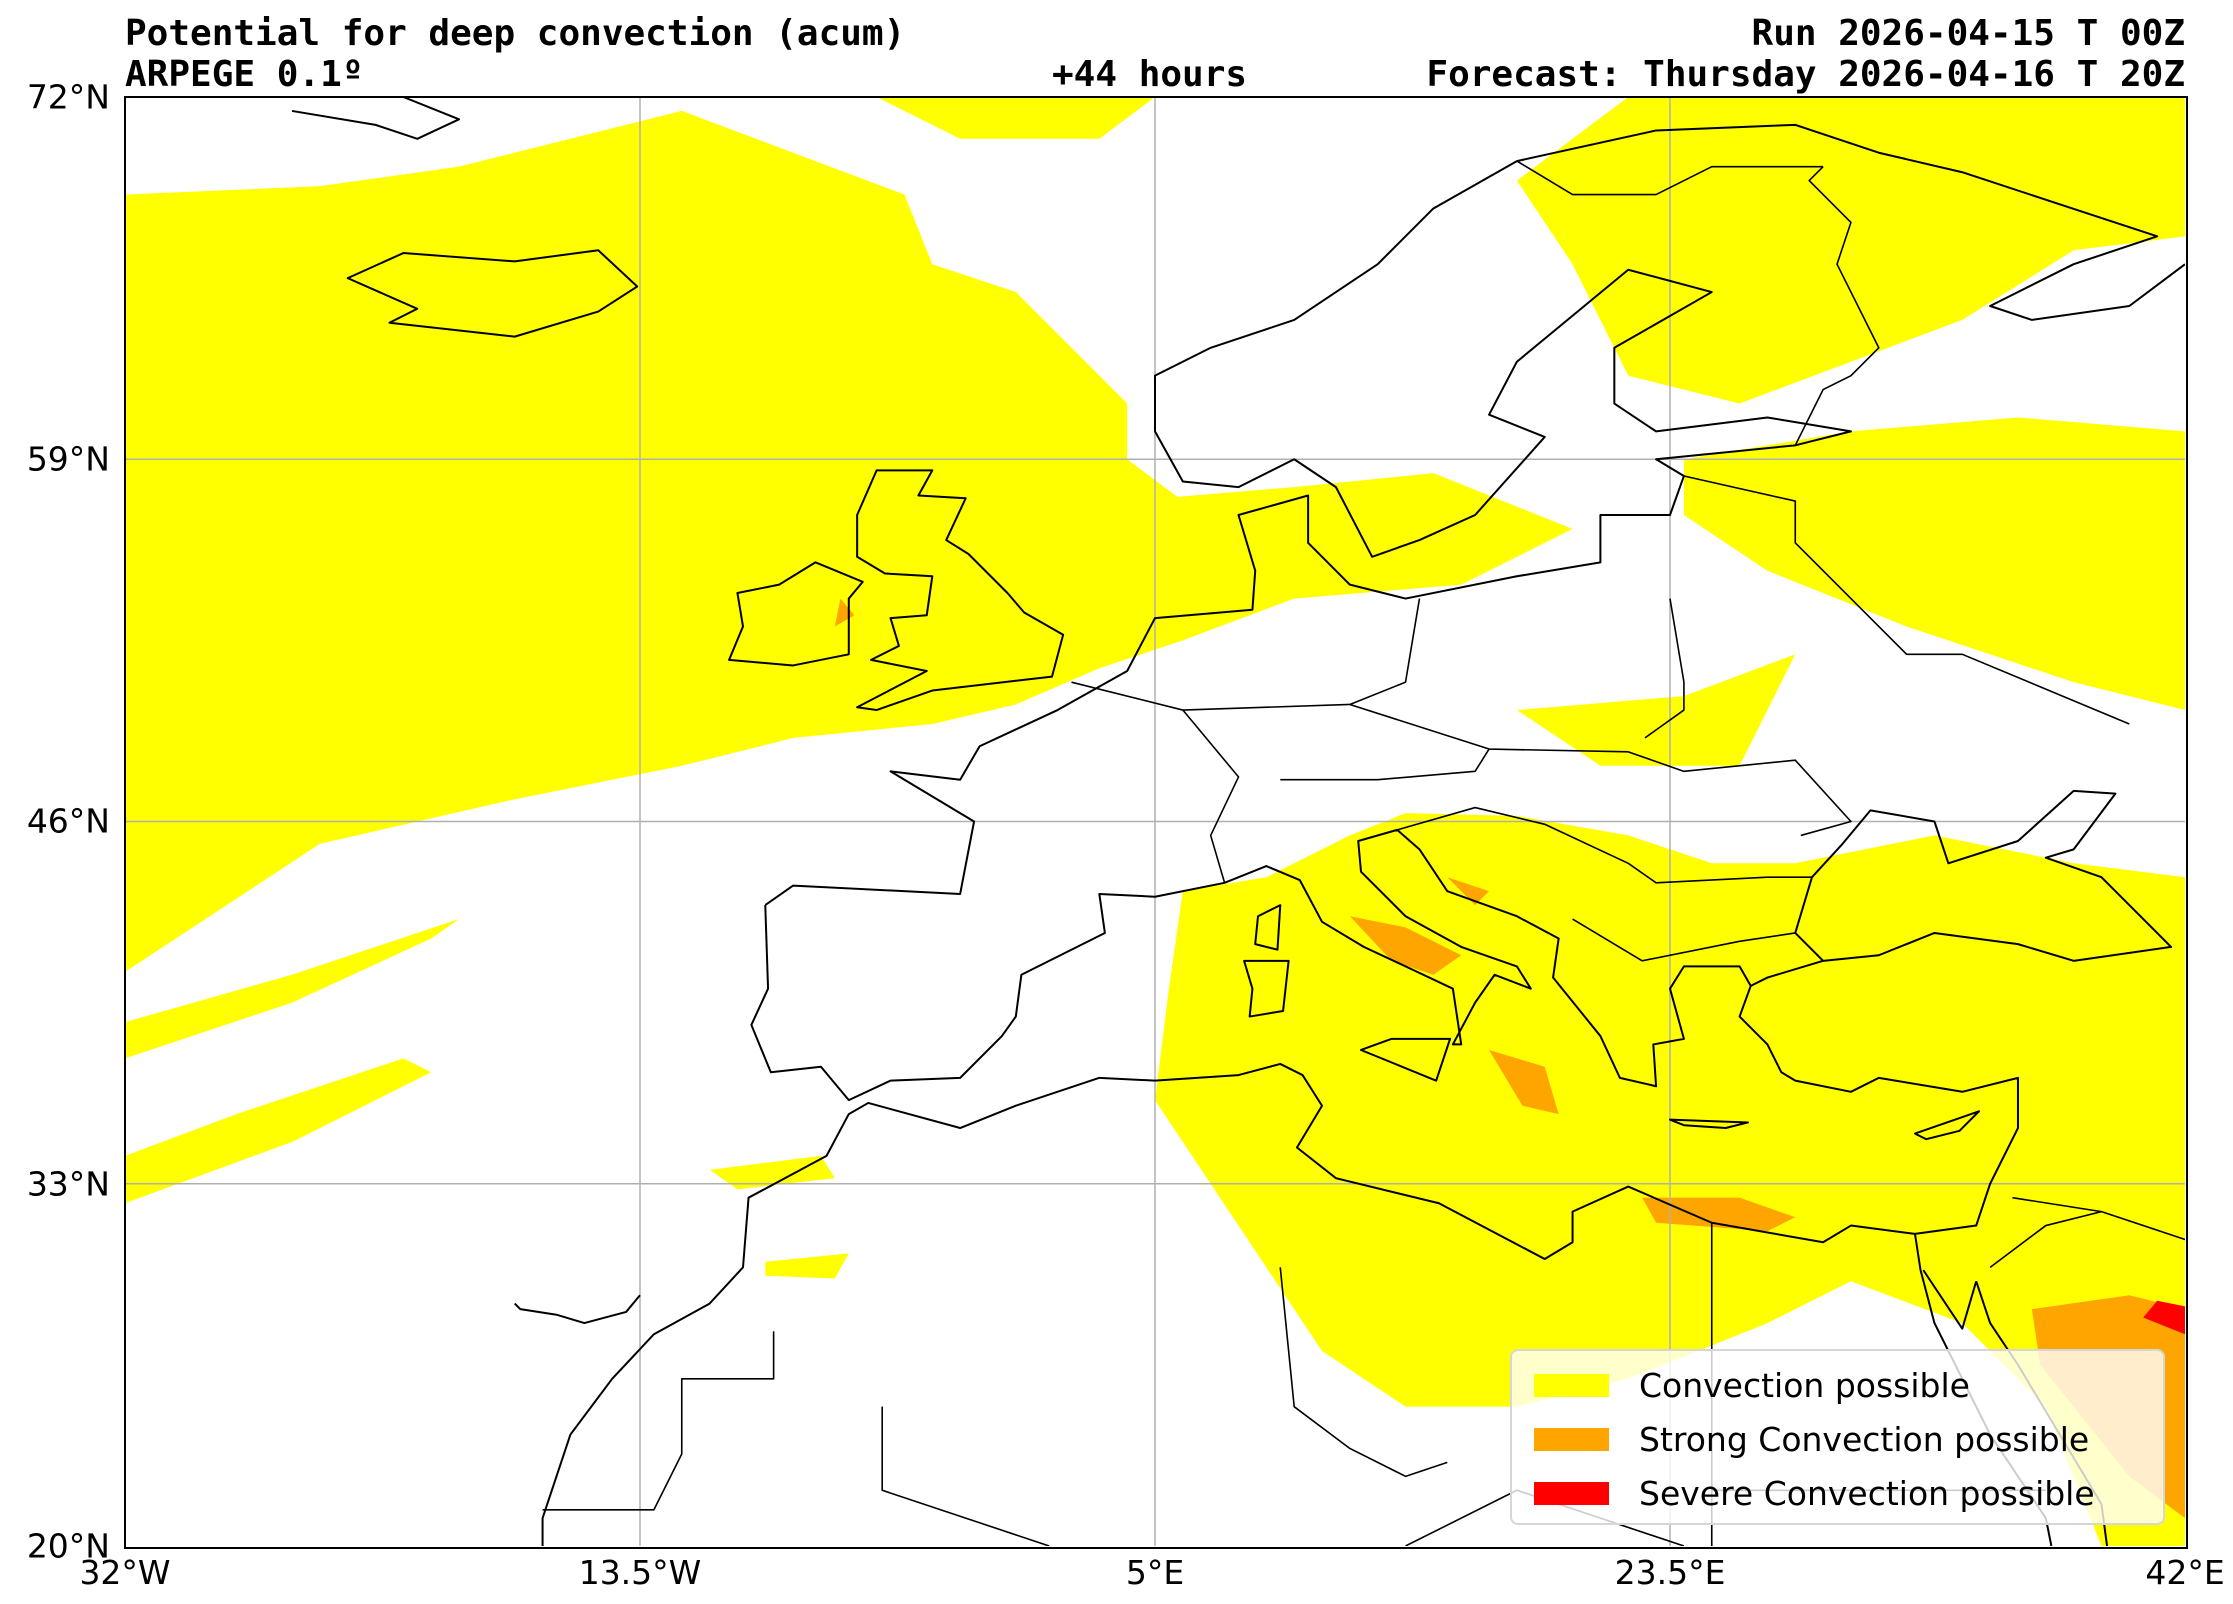 The image size is (2233, 1604). Describe the element at coordinates (68, 1546) in the screenshot. I see `lat-label: 20°N` at that location.